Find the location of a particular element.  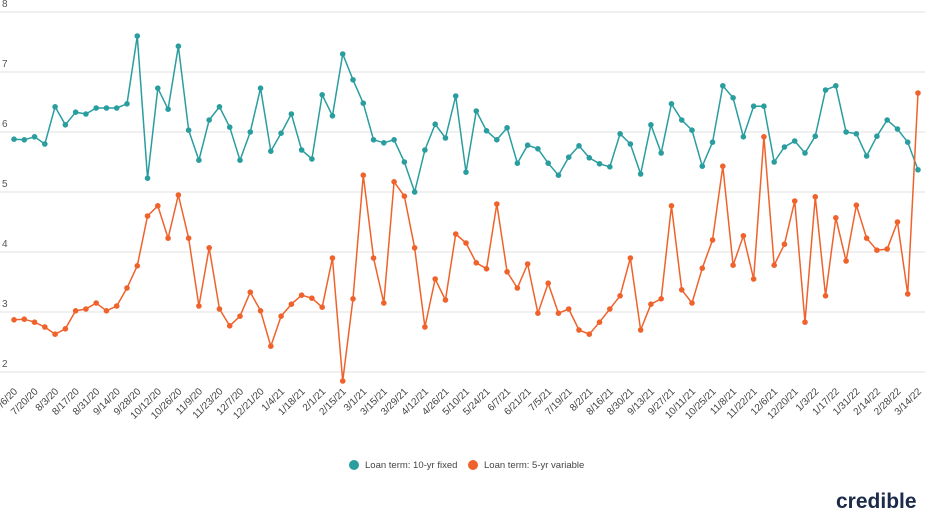

y-tick-label: 4 is located at coordinates (5, 244).